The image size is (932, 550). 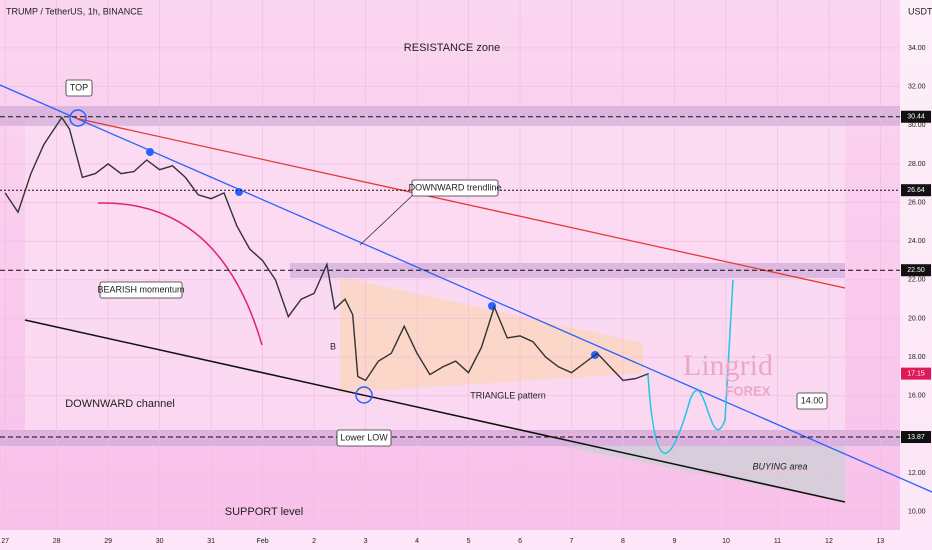 What do you see at coordinates (452, 48) in the screenshot?
I see `label-resistance: RESISTANCE zone` at bounding box center [452, 48].